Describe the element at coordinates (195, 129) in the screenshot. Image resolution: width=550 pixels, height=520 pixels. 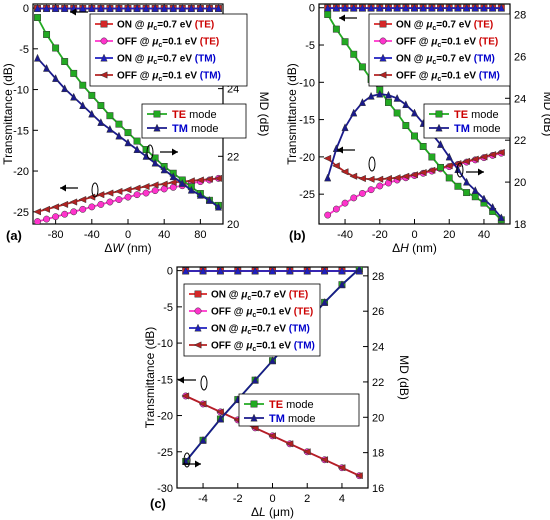
I see `legend2-entry: TM mode` at that location.